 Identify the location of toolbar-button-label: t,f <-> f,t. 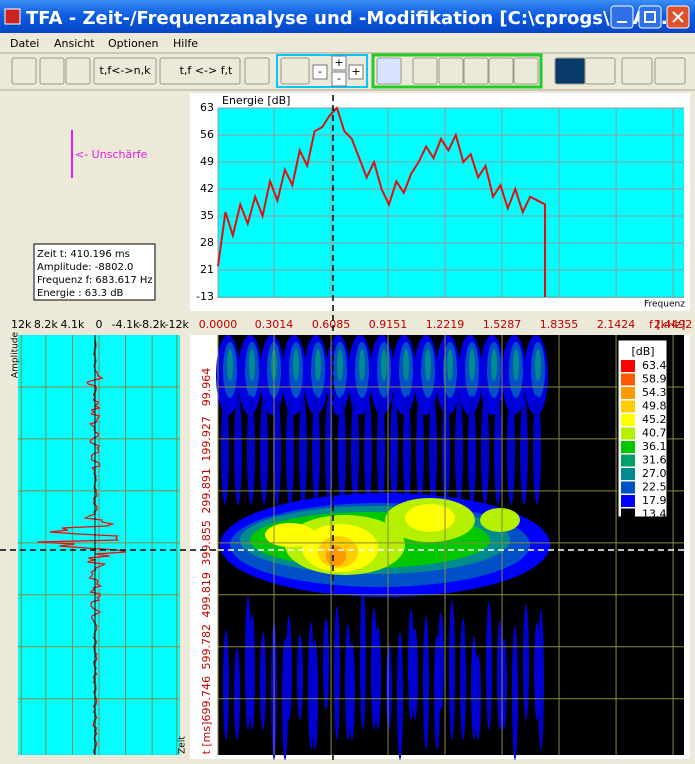
(206, 70).